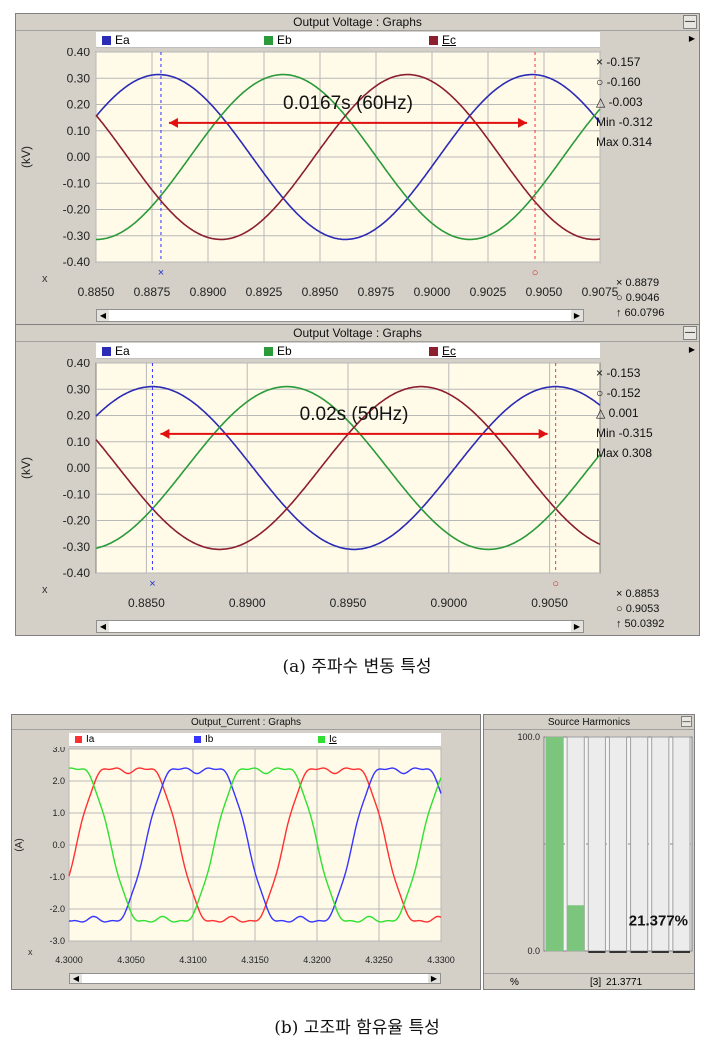 The width and height of the screenshot is (714, 1052). Describe the element at coordinates (618, 844) in the screenshot. I see `bar-slot` at that location.